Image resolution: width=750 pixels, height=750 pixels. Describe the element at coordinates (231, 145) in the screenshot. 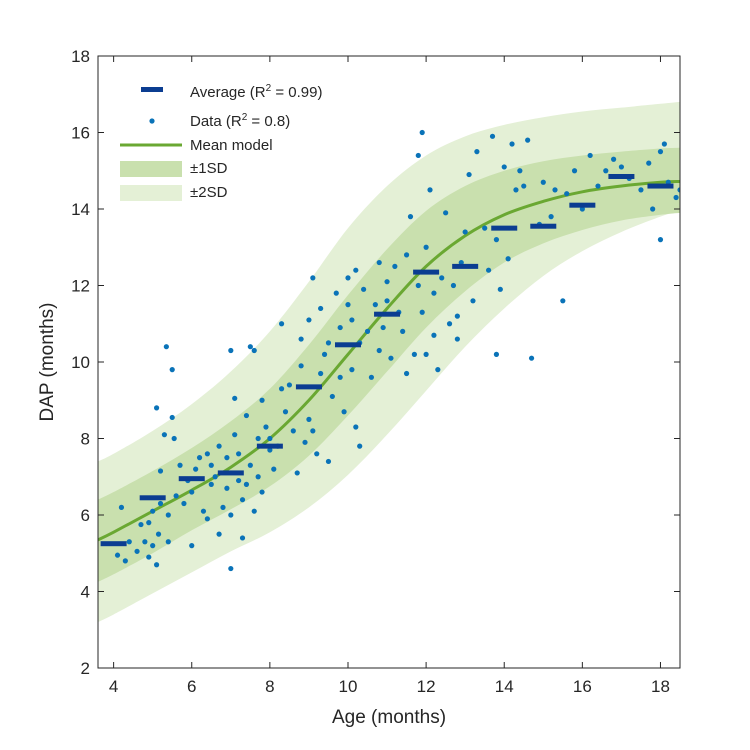

I see `legend-label-mean: Mean model` at that location.